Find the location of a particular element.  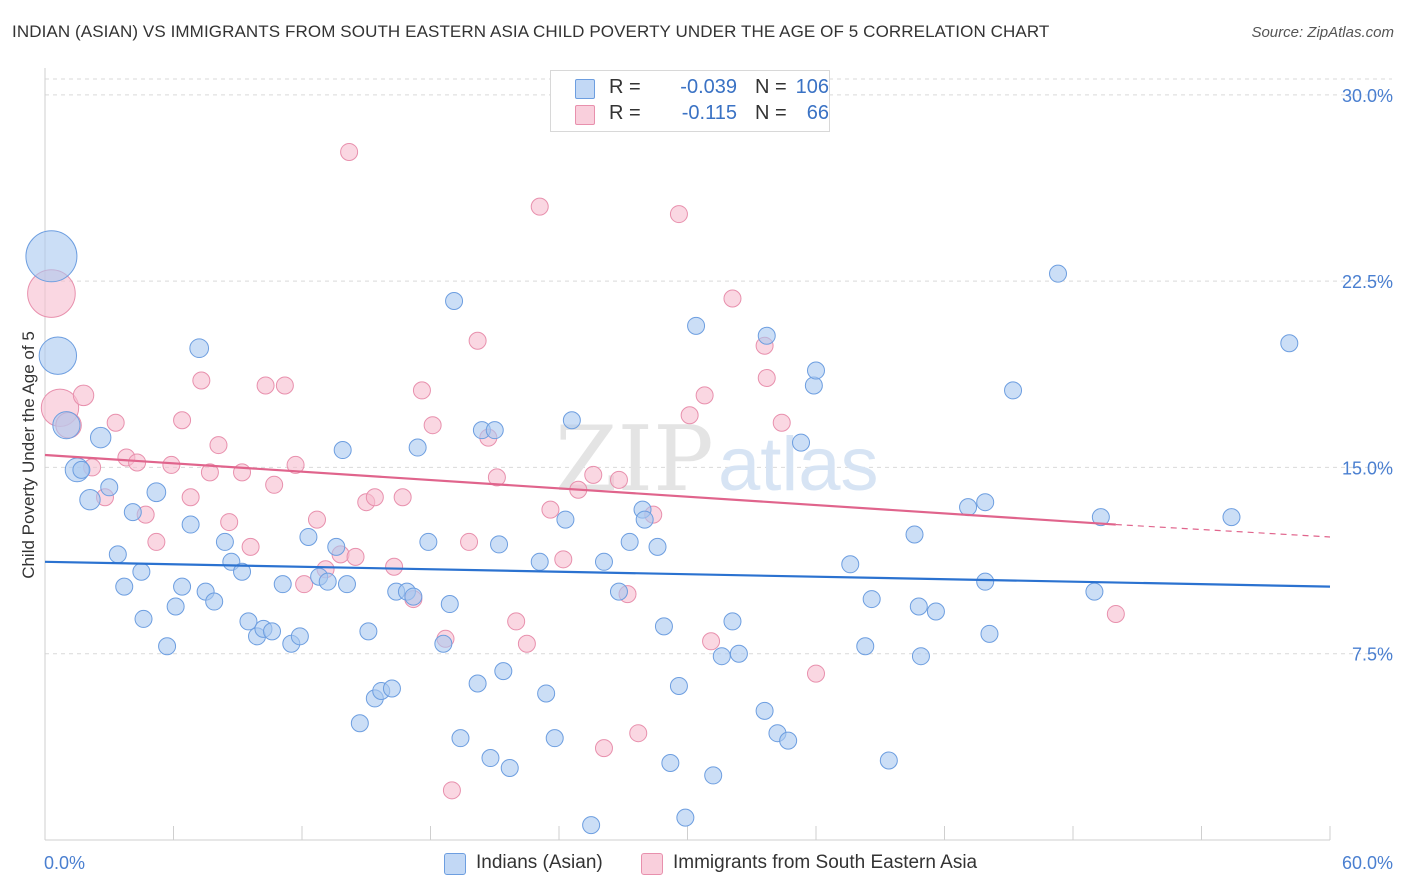

legend-r-label: R = is located at coordinates (625, 87).